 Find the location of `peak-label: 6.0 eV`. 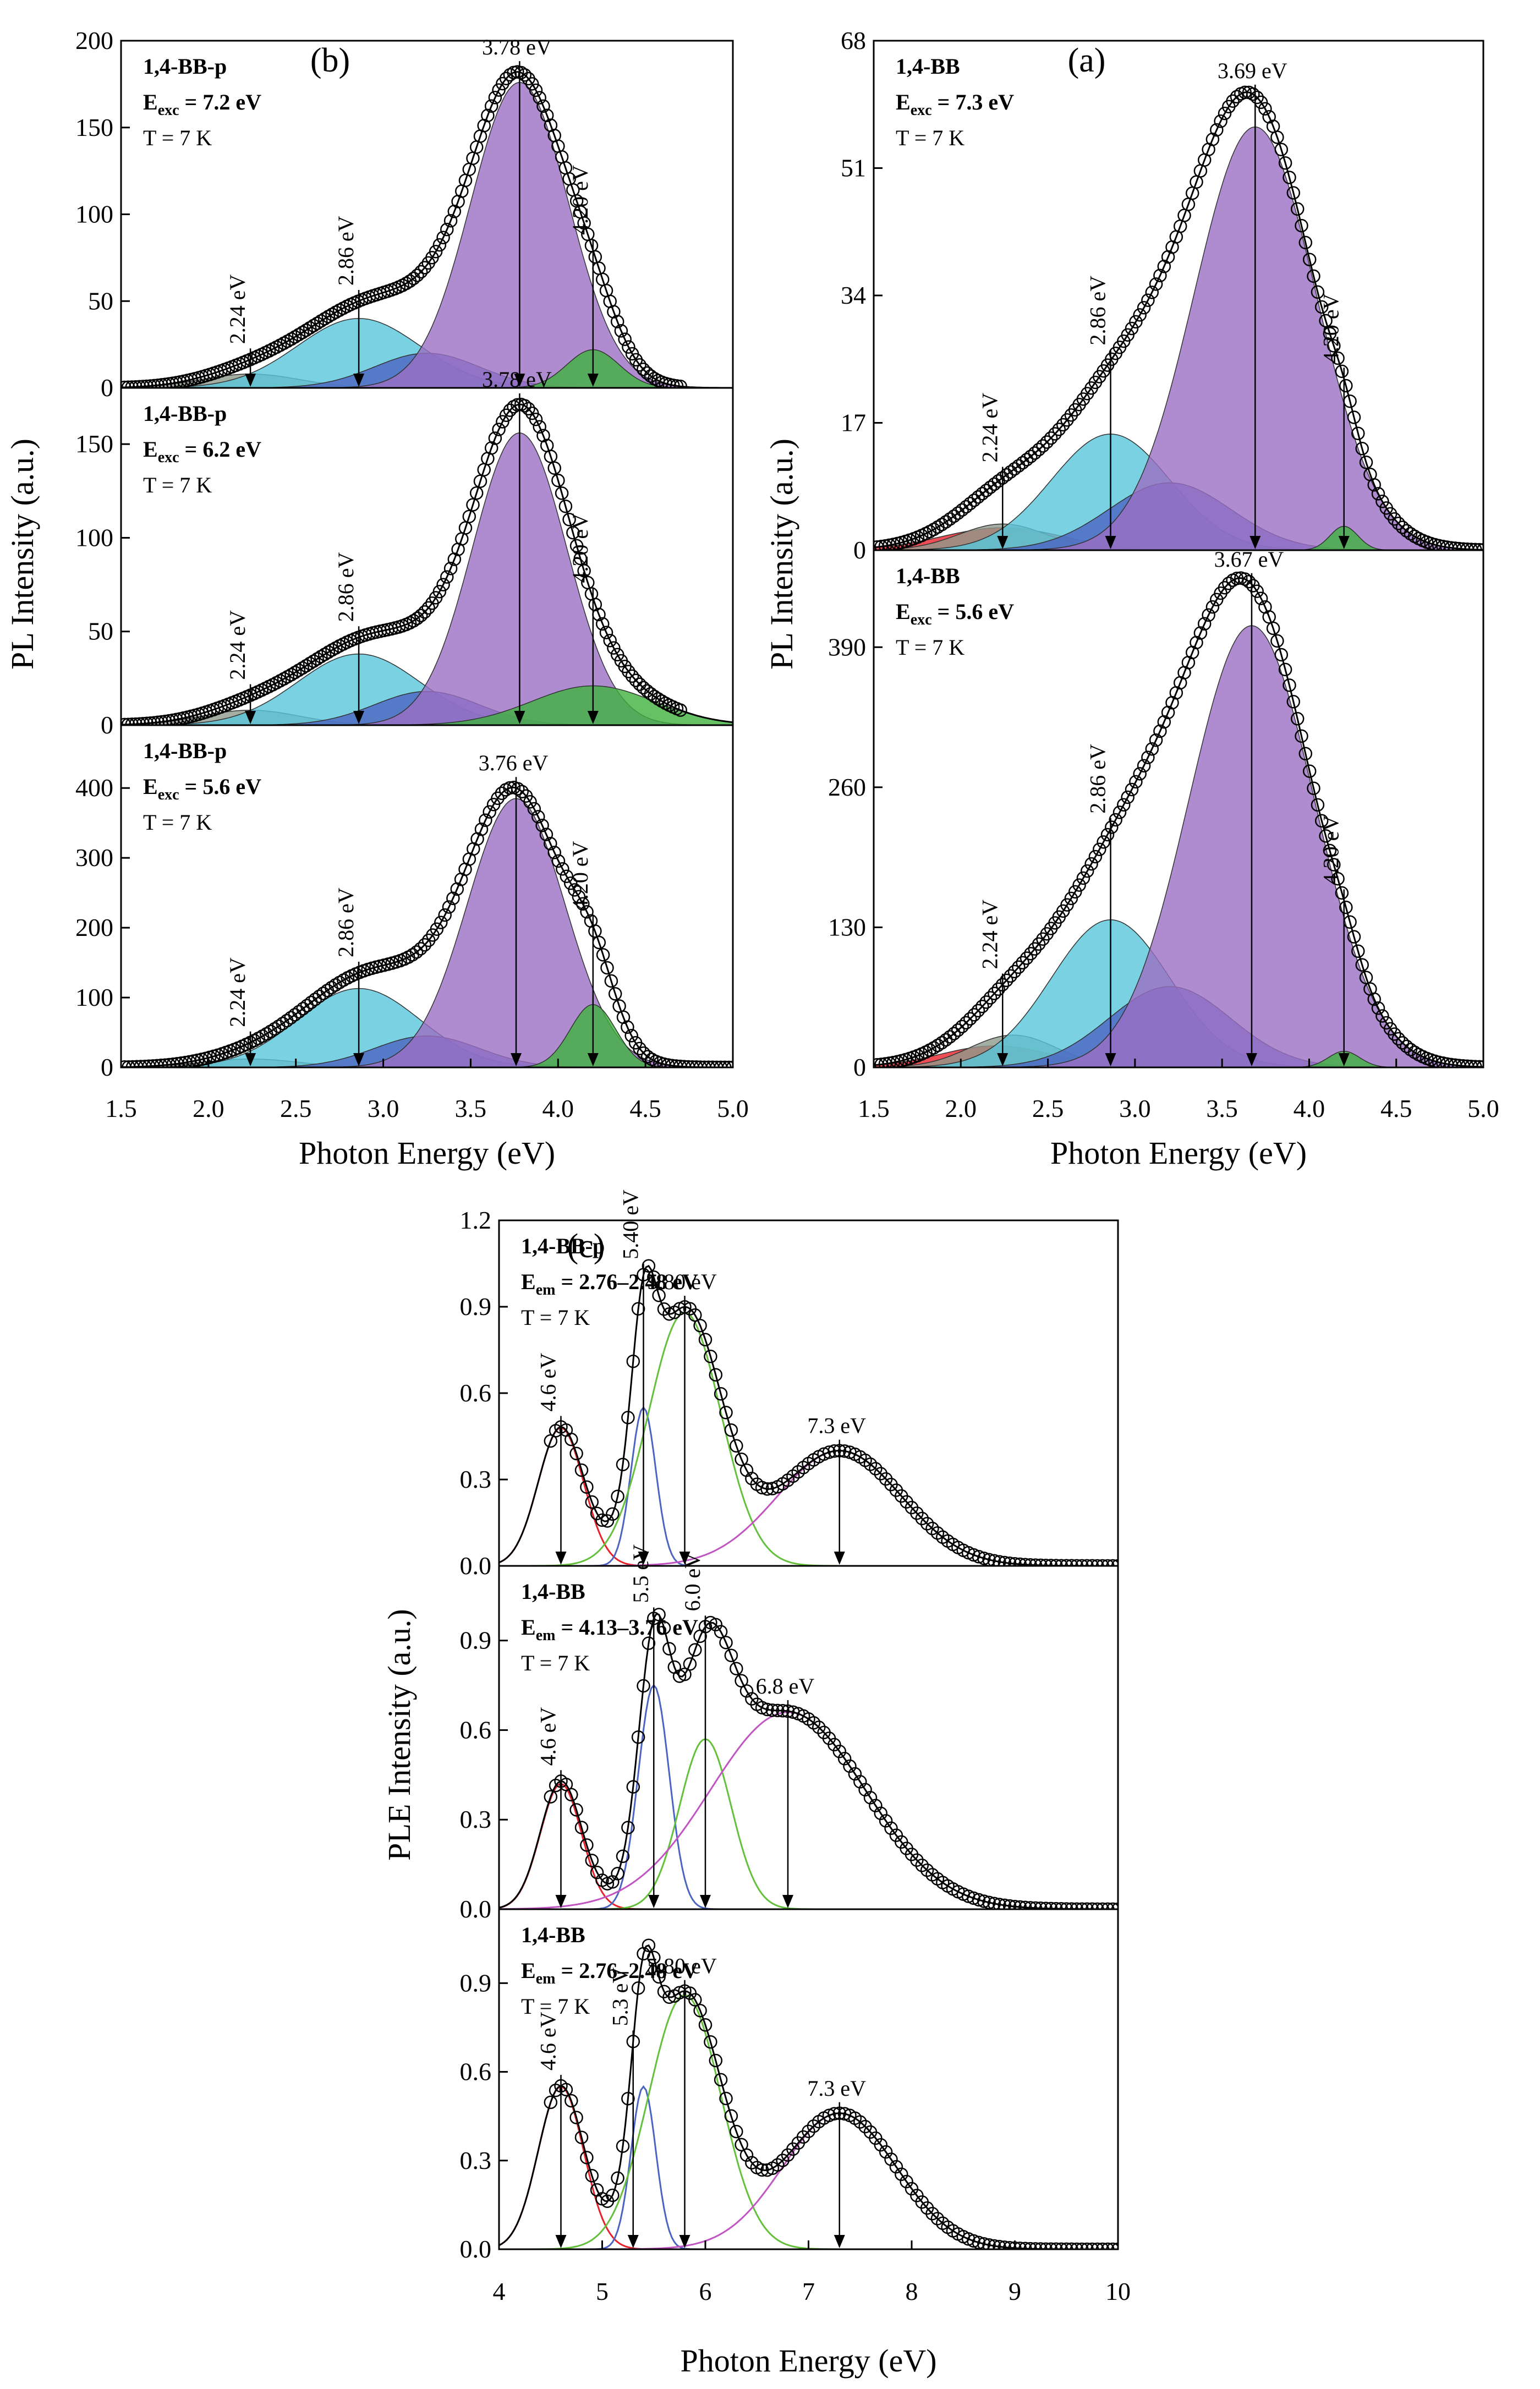

peak-label: 6.0 eV is located at coordinates (693, 1582).